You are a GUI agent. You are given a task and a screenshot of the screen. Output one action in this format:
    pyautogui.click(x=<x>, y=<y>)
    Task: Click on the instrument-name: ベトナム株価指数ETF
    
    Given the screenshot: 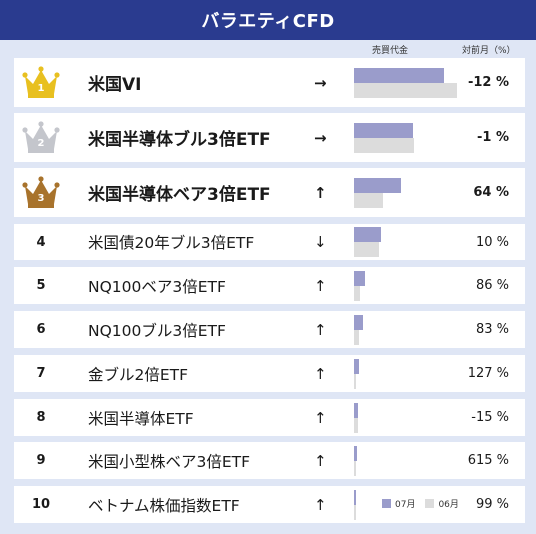 What is the action you would take?
    pyautogui.click(x=164, y=505)
    